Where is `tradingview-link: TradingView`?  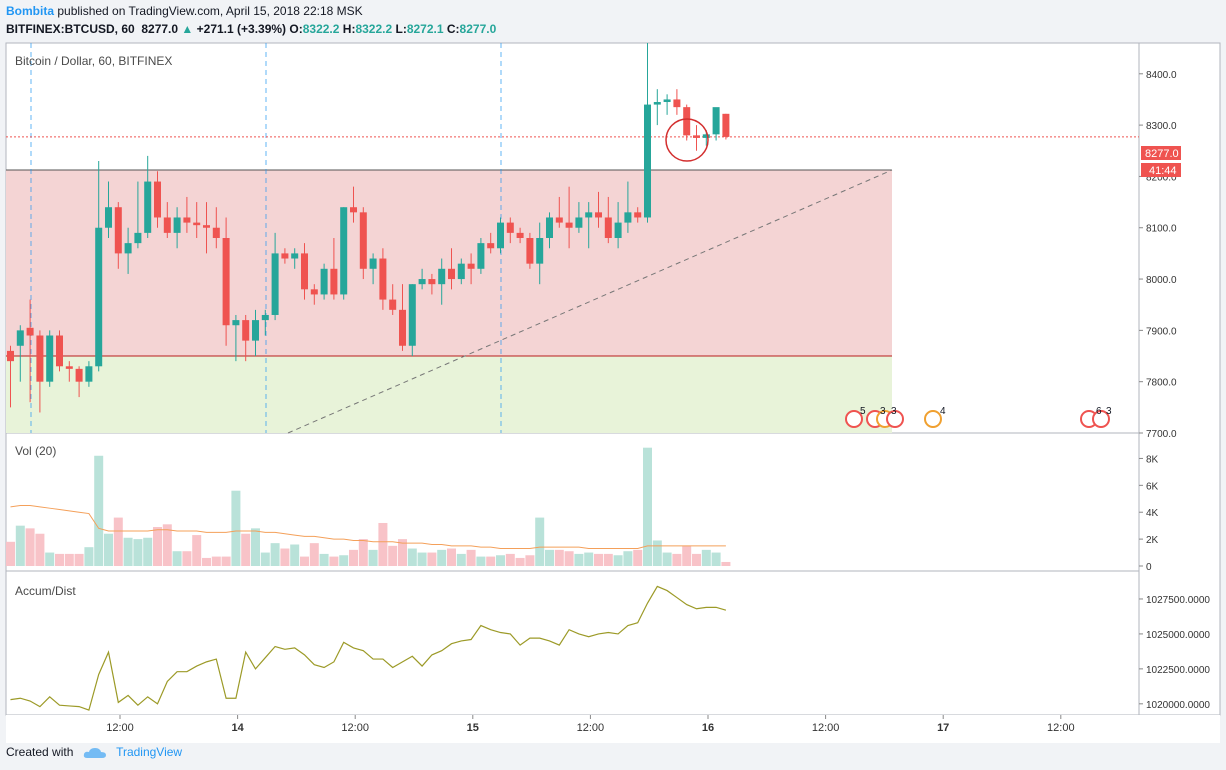
tradingview-link: TradingView is located at coordinates (149, 752).